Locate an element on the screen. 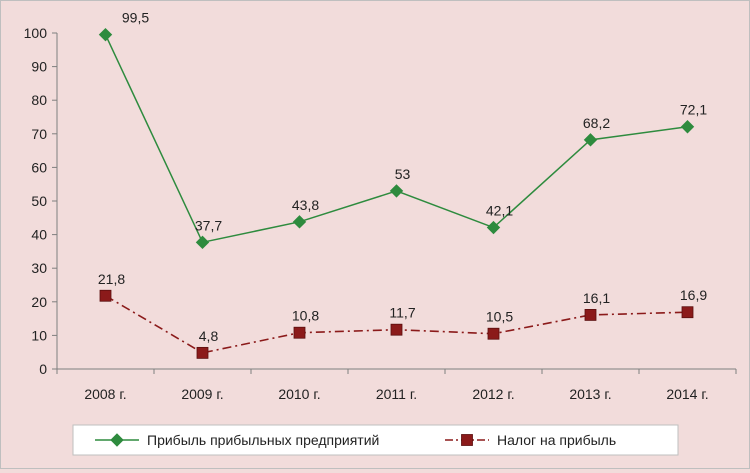  data-label: 68,2 is located at coordinates (596, 123).